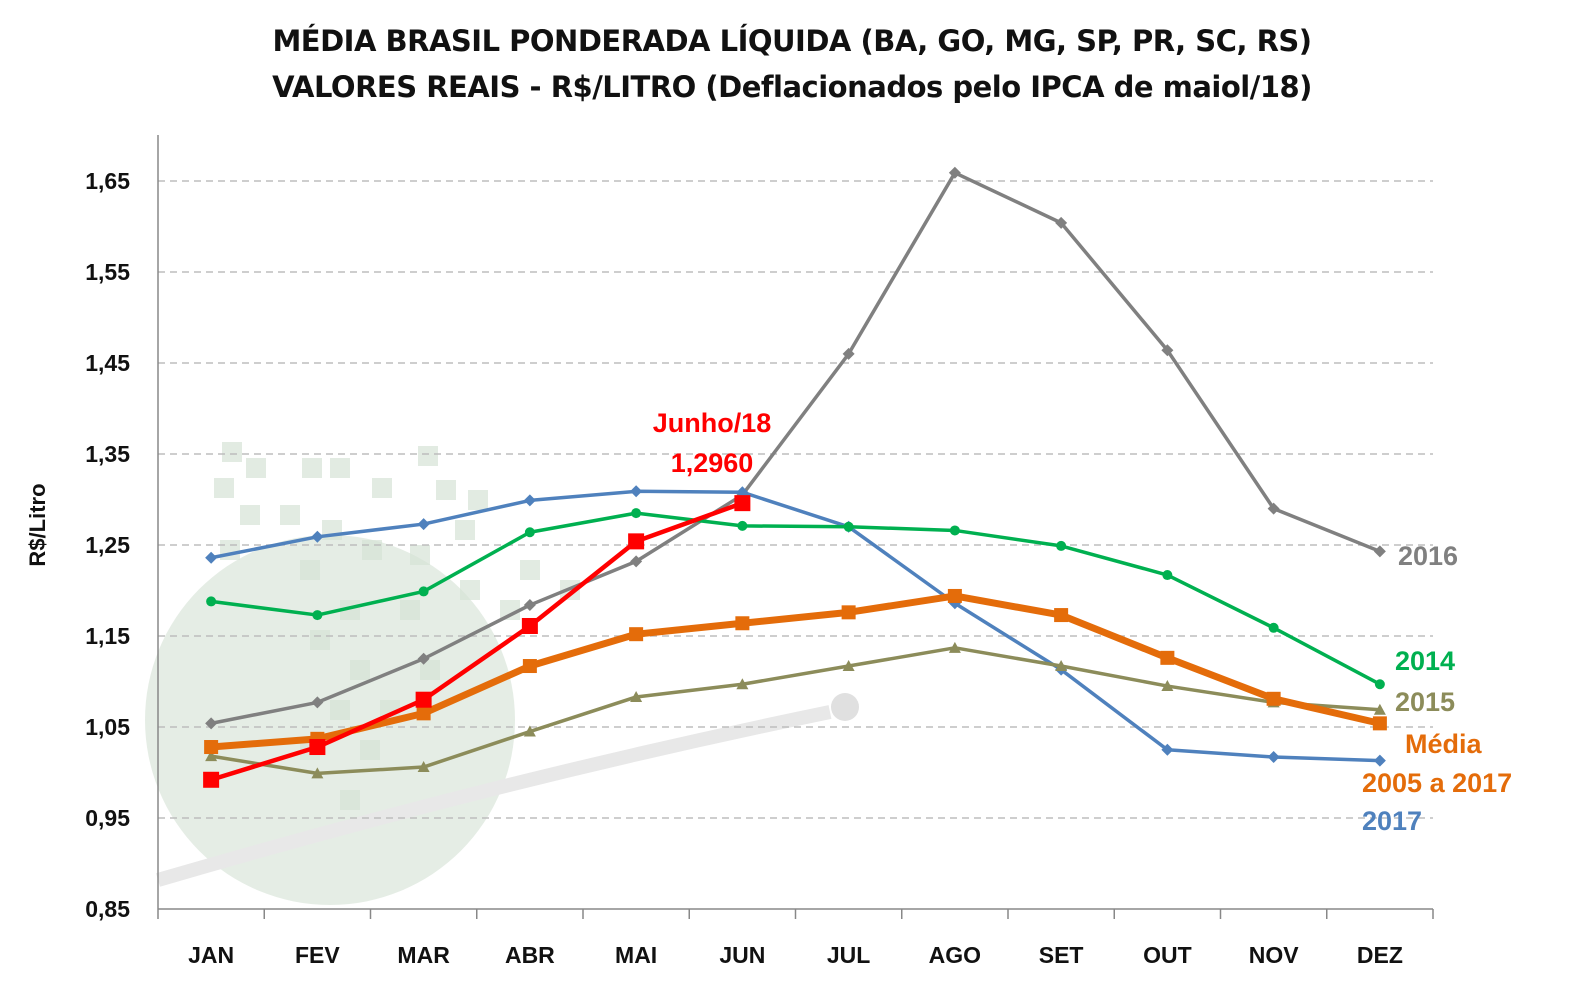 The height and width of the screenshot is (987, 1584). Describe the element at coordinates (530, 955) in the screenshot. I see `x-tick-label: ABR` at that location.